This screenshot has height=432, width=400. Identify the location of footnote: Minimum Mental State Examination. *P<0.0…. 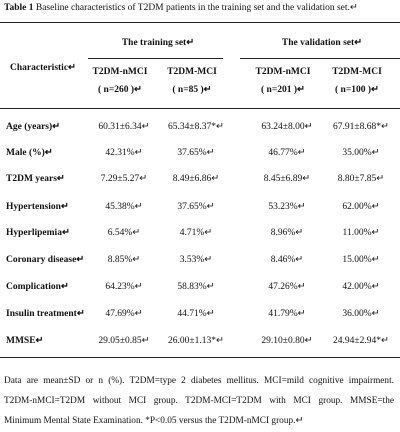
(154, 421).